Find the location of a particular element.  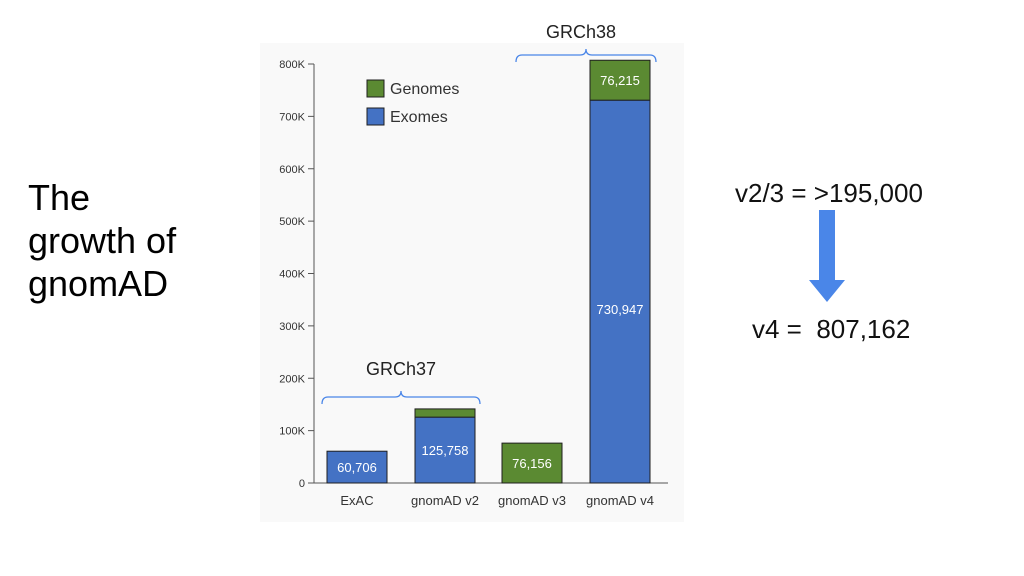

y-tick-label: 200K is located at coordinates (292, 379).